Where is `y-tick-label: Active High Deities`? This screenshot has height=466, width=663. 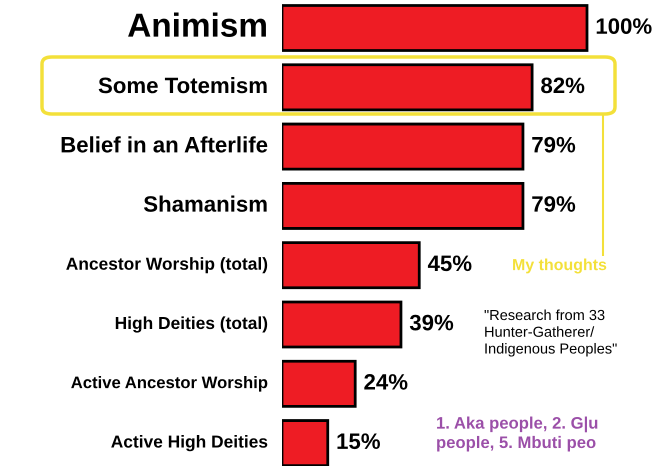 y-tick-label: Active High Deities is located at coordinates (189, 443).